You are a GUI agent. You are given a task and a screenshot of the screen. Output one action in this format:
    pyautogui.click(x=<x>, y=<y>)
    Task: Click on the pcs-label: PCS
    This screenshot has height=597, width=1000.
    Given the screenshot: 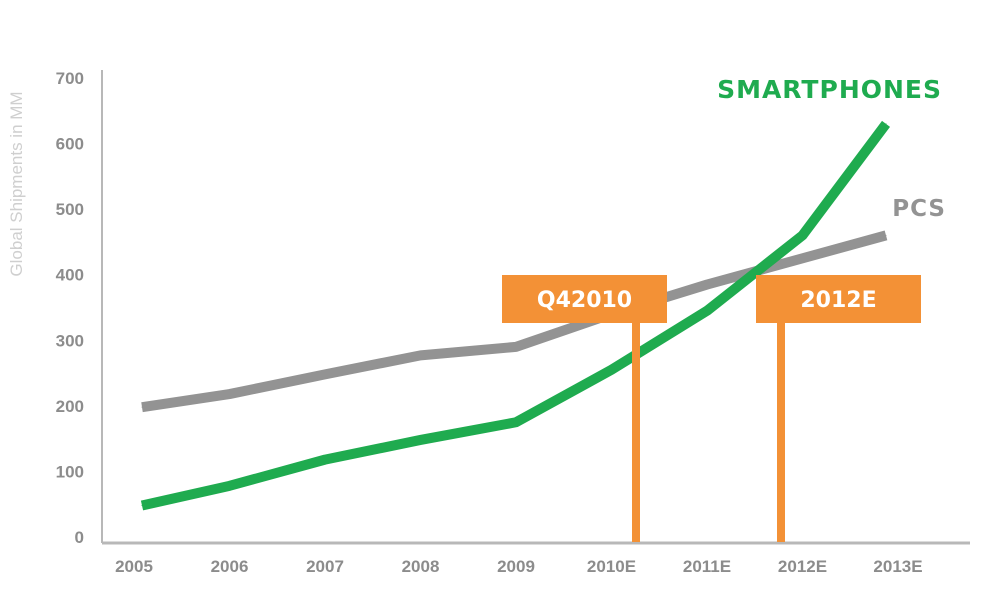 What is the action you would take?
    pyautogui.click(x=919, y=209)
    